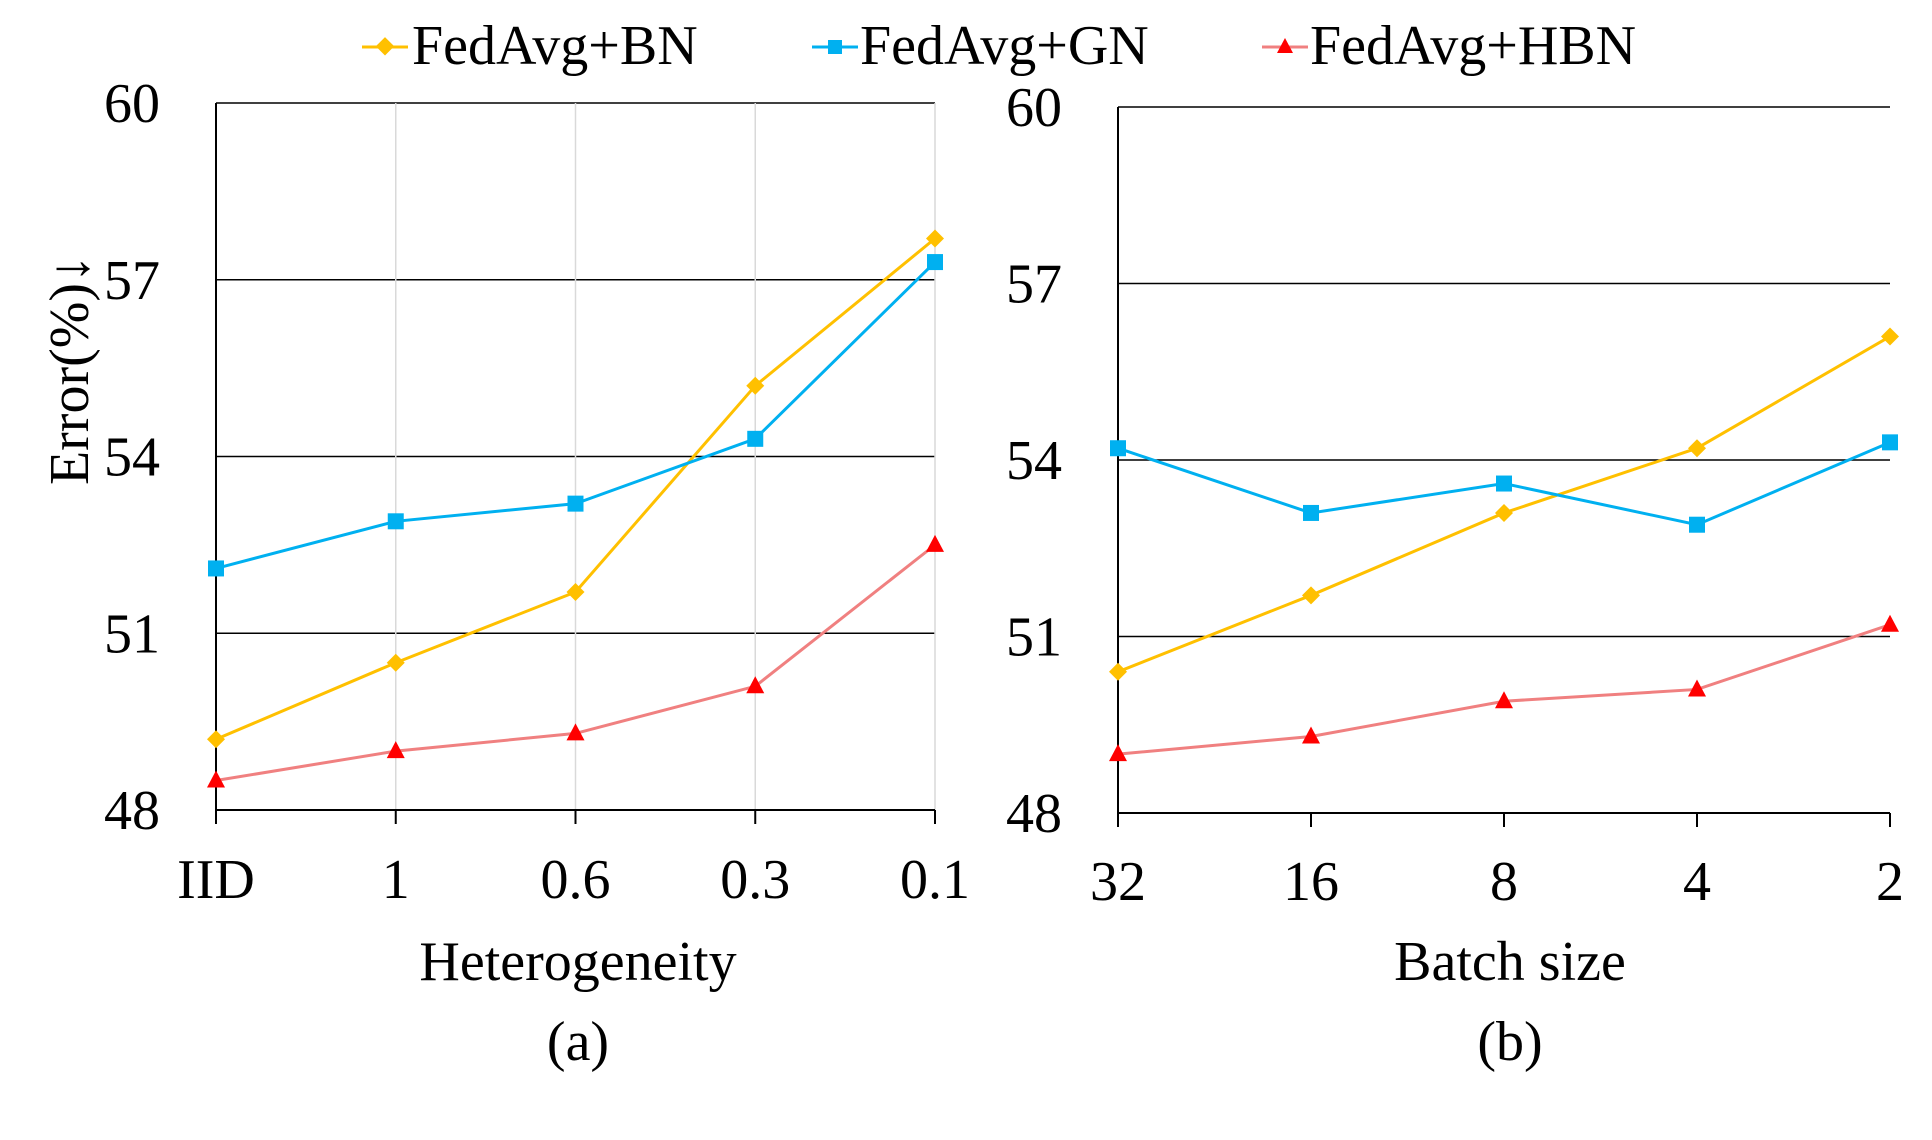  I want to click on legend-label-hbn: FedAvg+HBN, so click(1473, 46).